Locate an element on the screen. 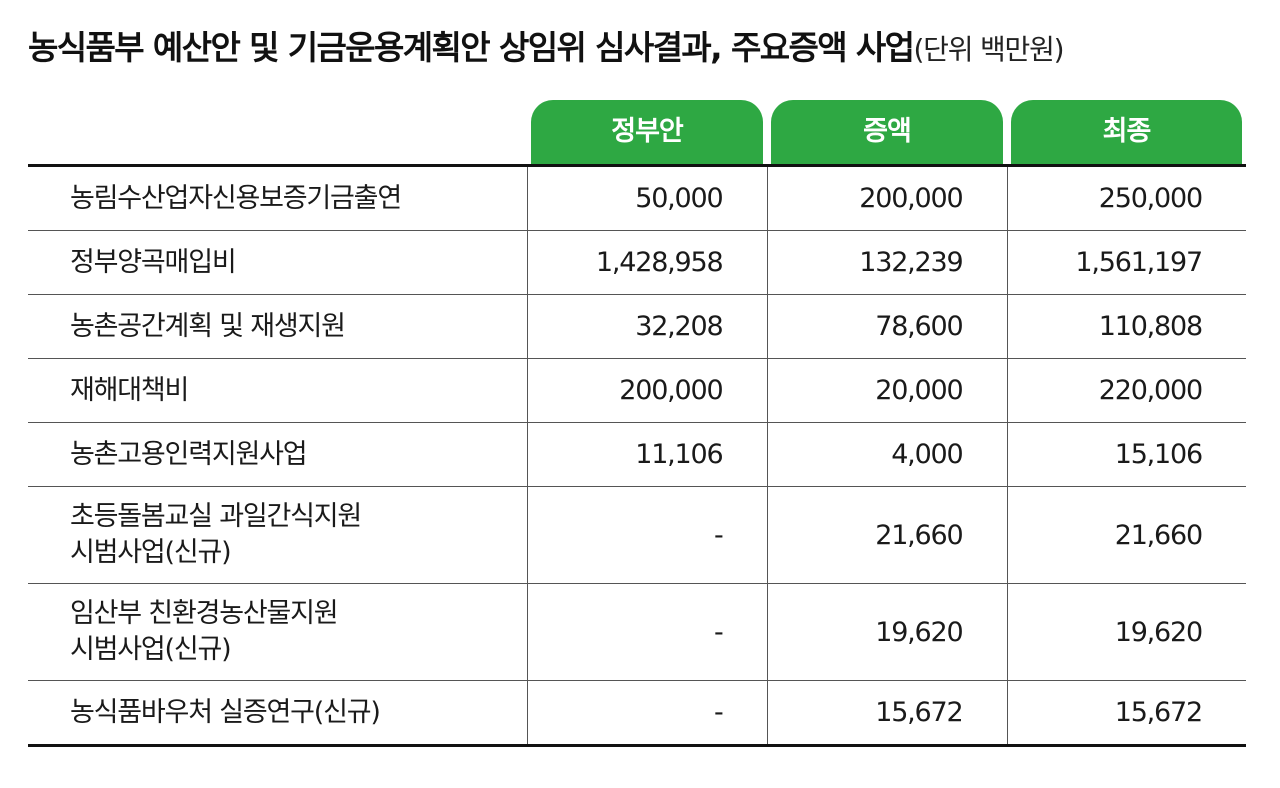 The height and width of the screenshot is (788, 1280). cell-government: 32,208 is located at coordinates (646, 326).